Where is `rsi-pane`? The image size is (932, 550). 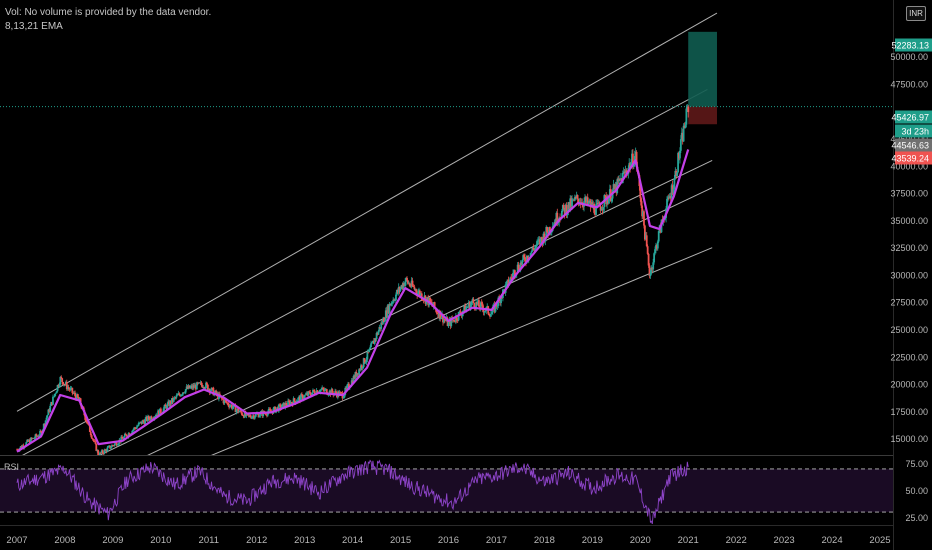 rsi-pane is located at coordinates (446, 492).